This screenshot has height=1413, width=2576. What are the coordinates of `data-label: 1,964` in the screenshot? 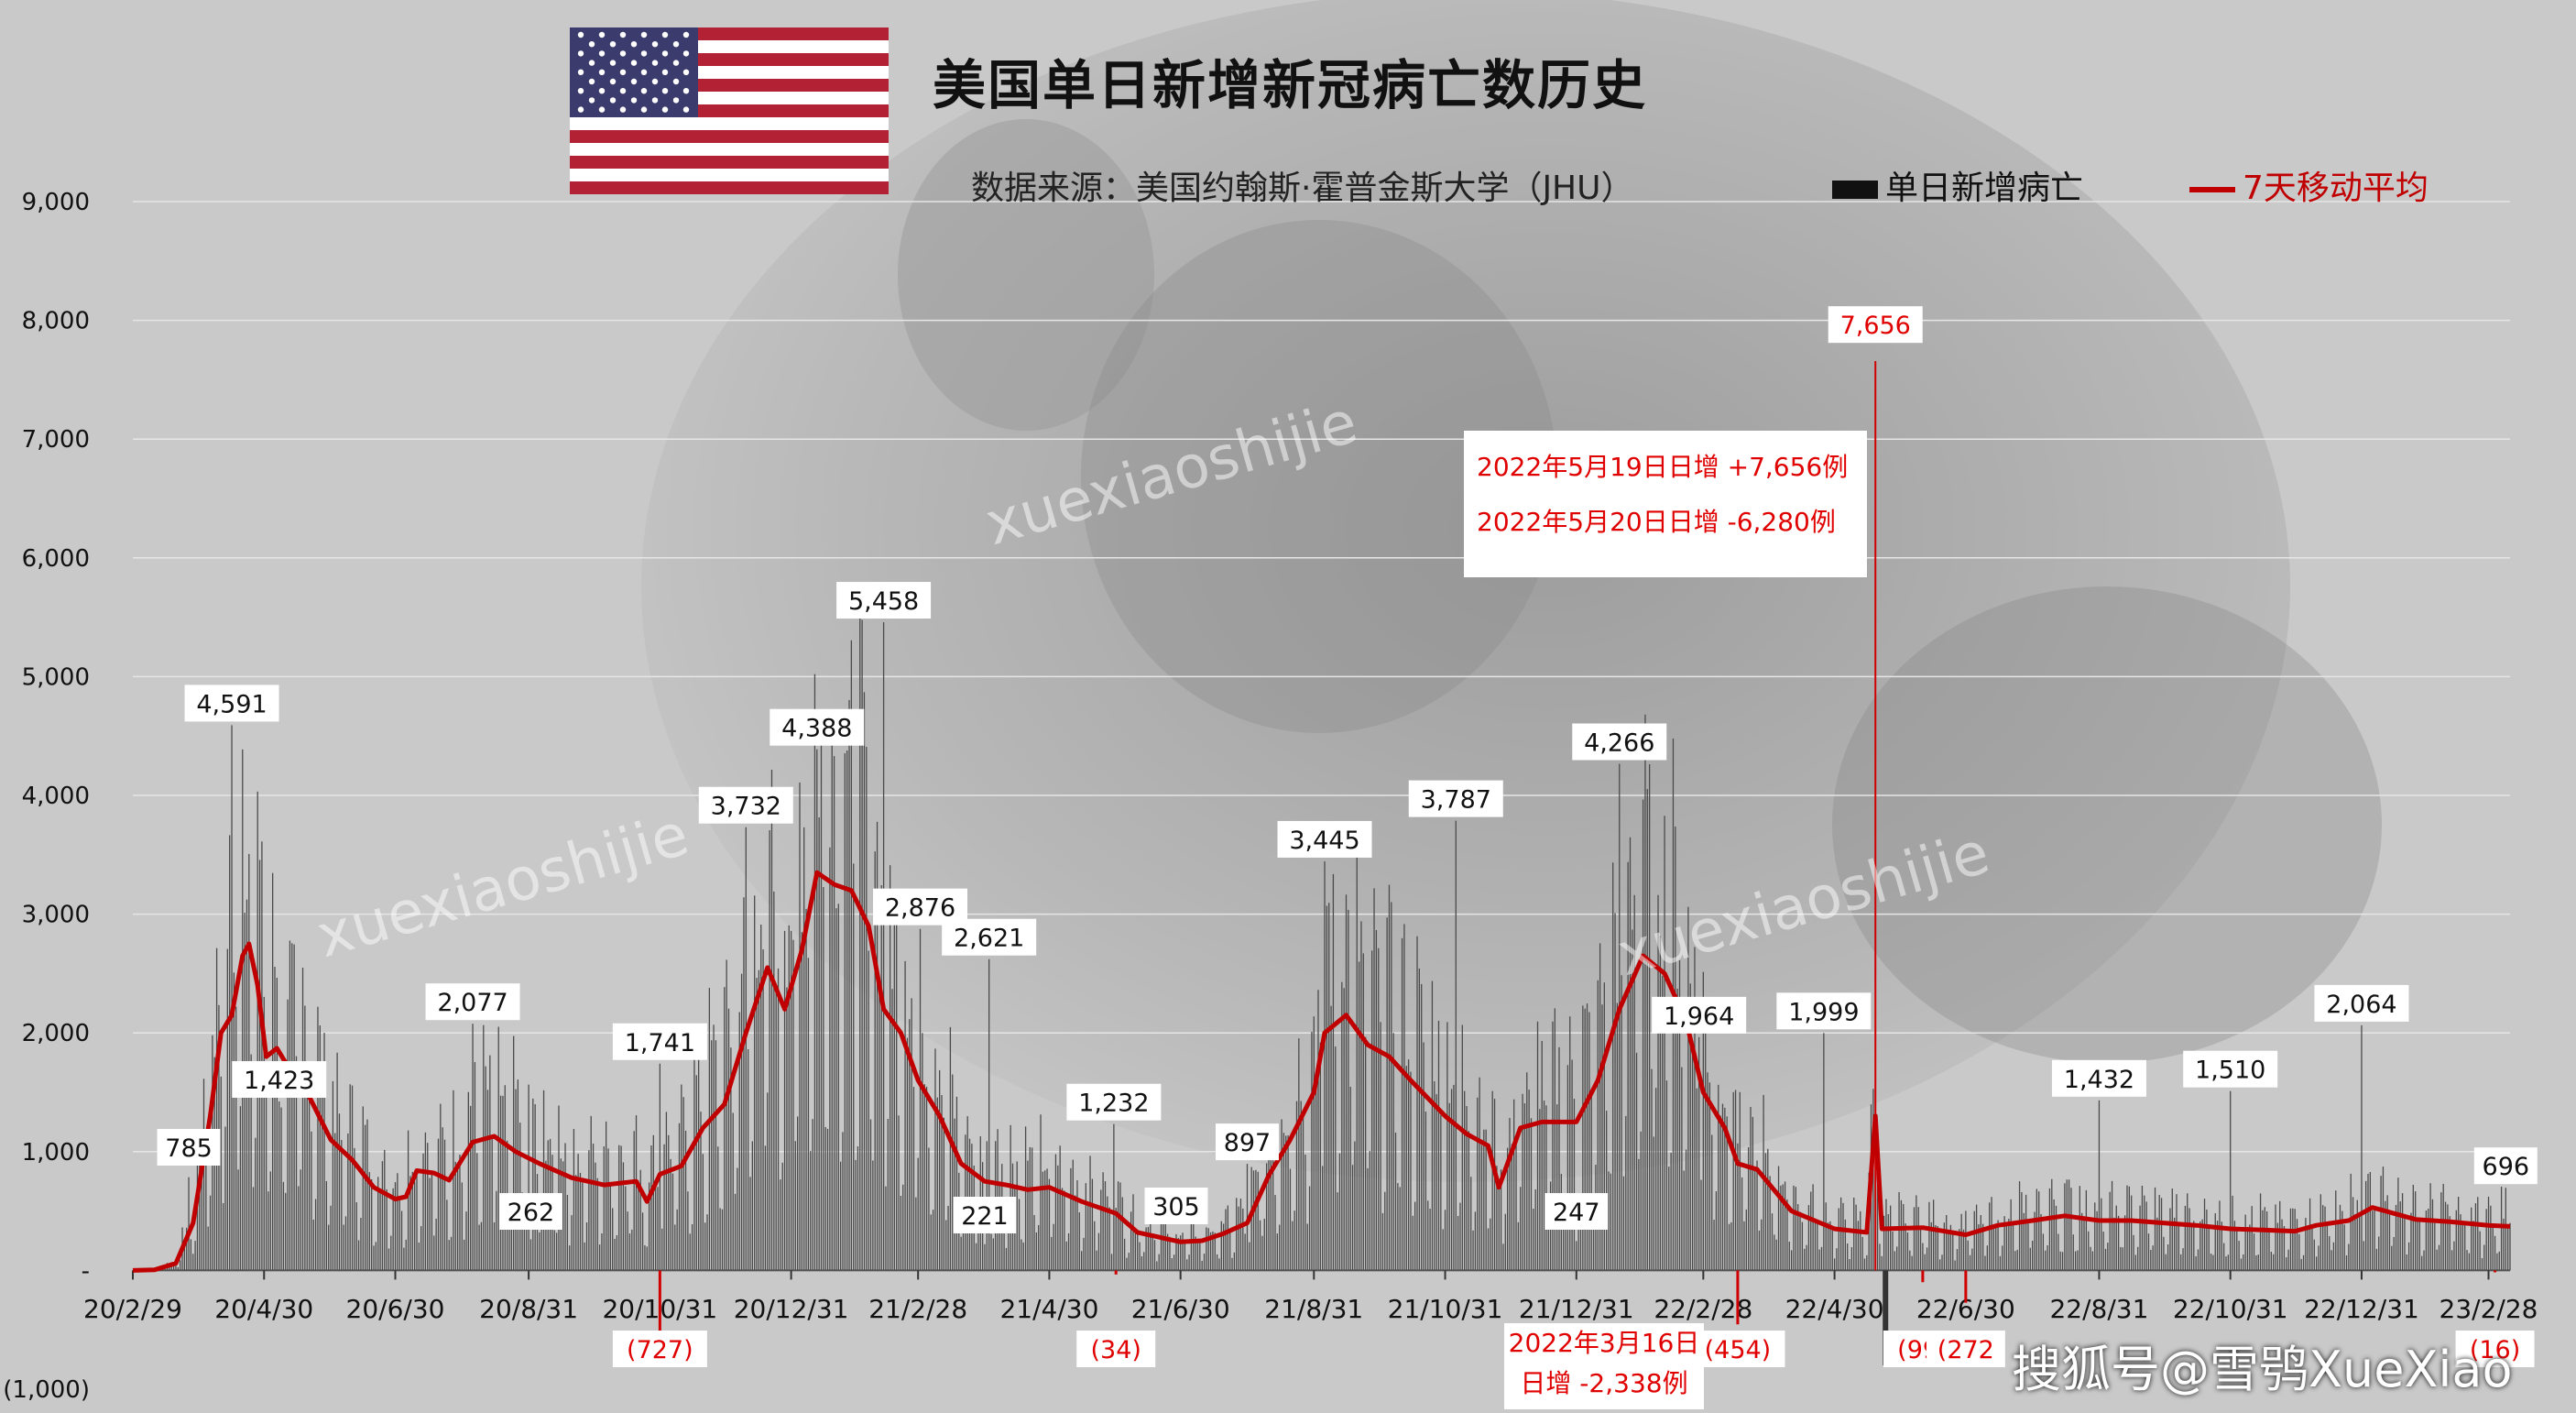 It's located at (1699, 1016).